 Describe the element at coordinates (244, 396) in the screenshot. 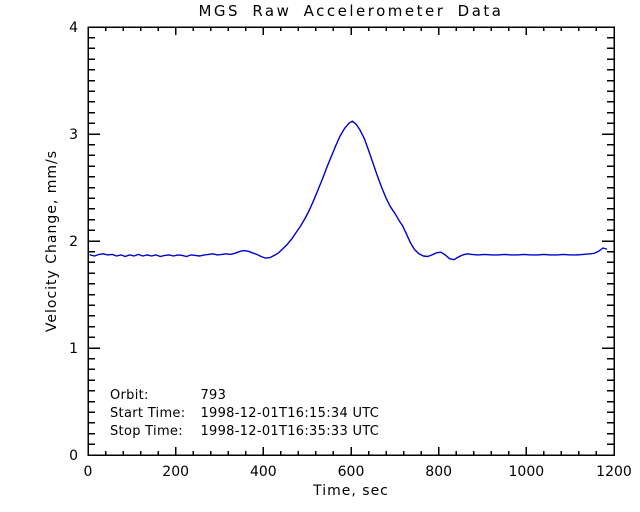

I see `annotation-orbit: Orbit: 793` at that location.